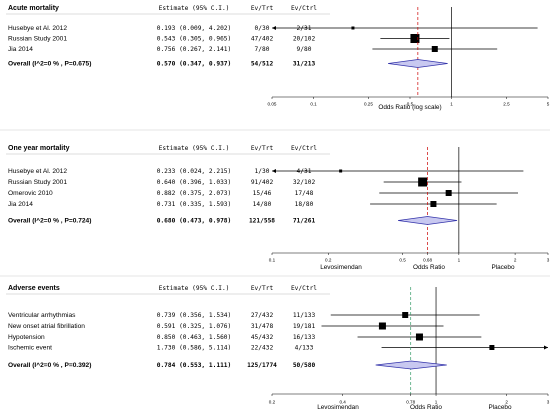 This screenshot has height=412, width=550. I want to click on x-axis-tick-label: 0.1, so click(272, 260).